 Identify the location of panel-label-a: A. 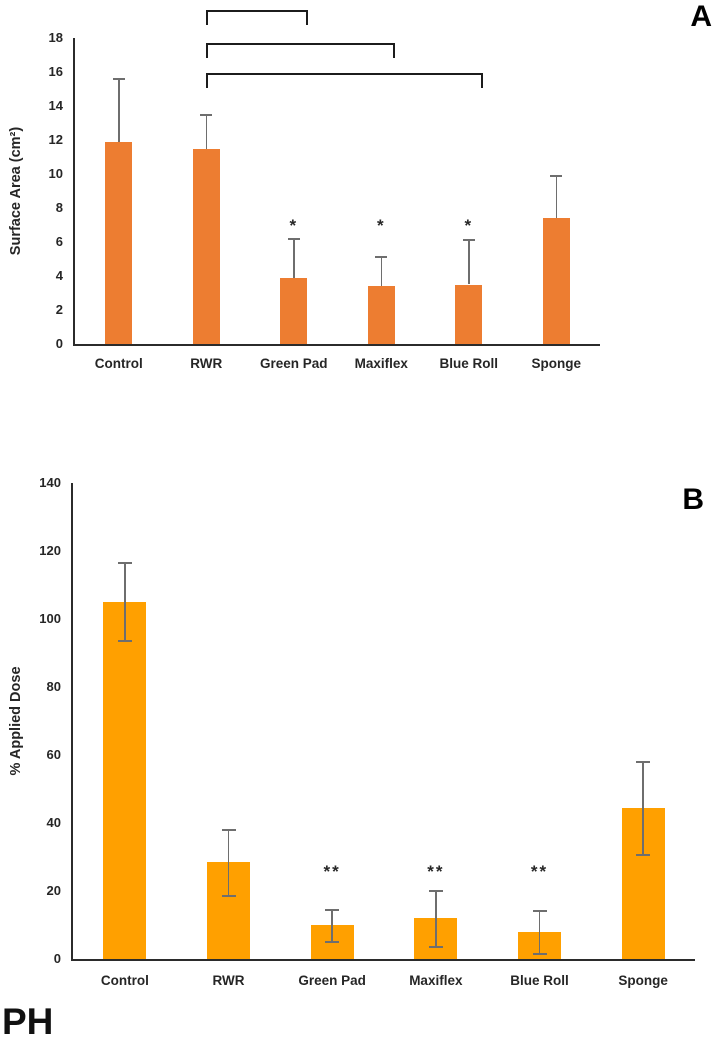
(701, 16).